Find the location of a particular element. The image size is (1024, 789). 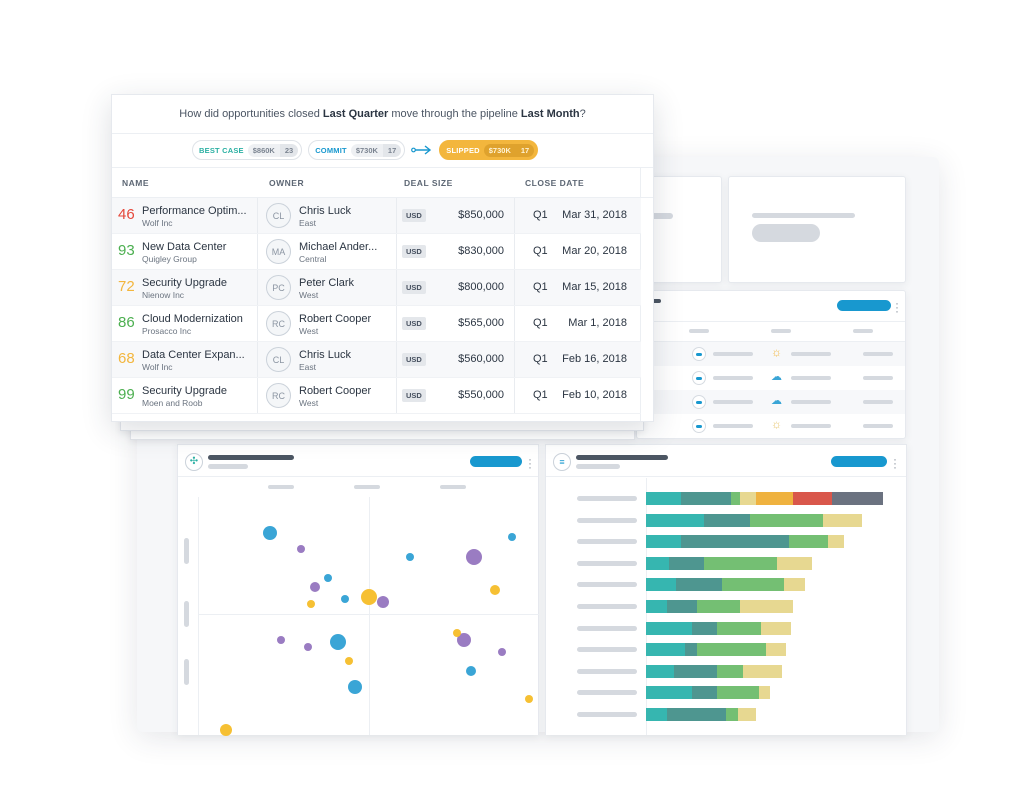

widget-subtitle-placeholder is located at coordinates (228, 466).